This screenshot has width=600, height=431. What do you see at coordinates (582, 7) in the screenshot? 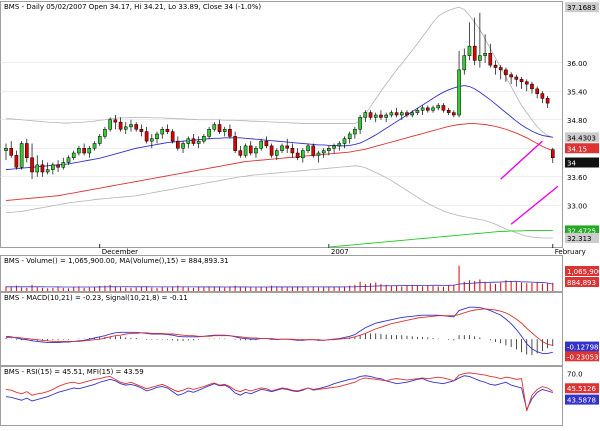
I see `price-badge-high-bg` at bounding box center [582, 7].